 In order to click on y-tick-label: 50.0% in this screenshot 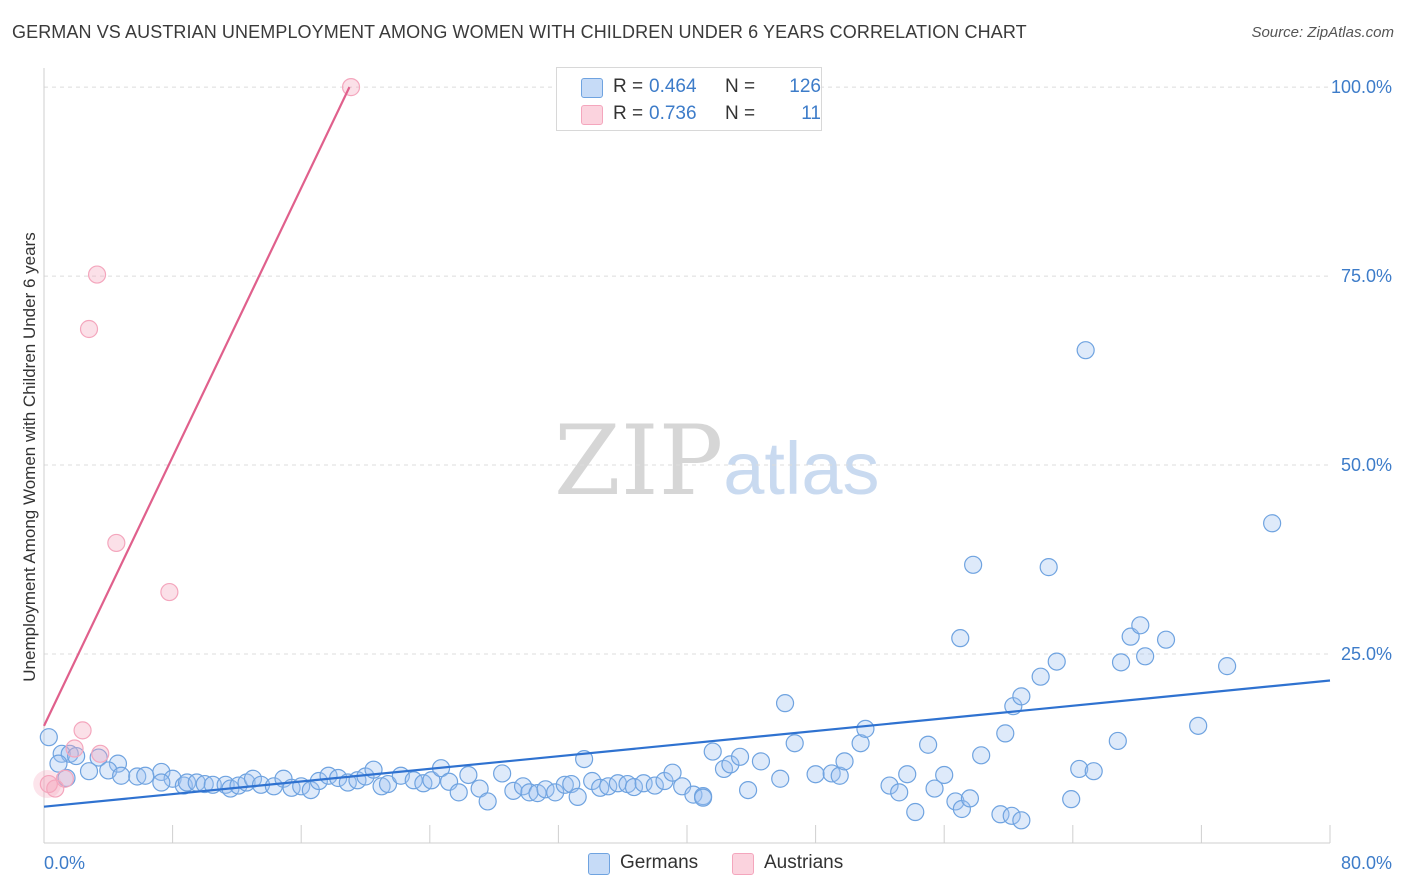, I will do `click(1366, 465)`.